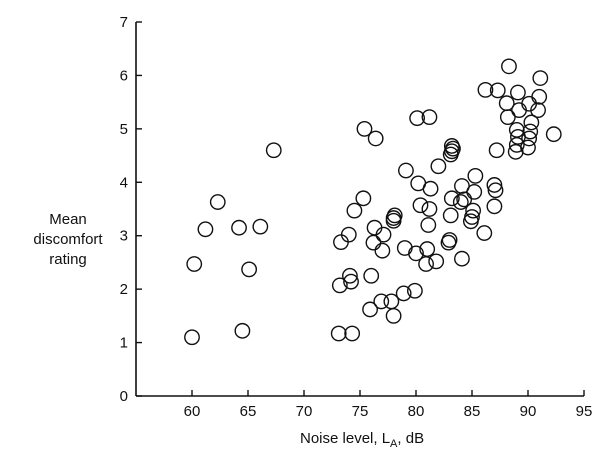 This screenshot has height=462, width=594. Describe the element at coordinates (411, 438) in the screenshot. I see `x-axis-title-suffix: , dB` at that location.